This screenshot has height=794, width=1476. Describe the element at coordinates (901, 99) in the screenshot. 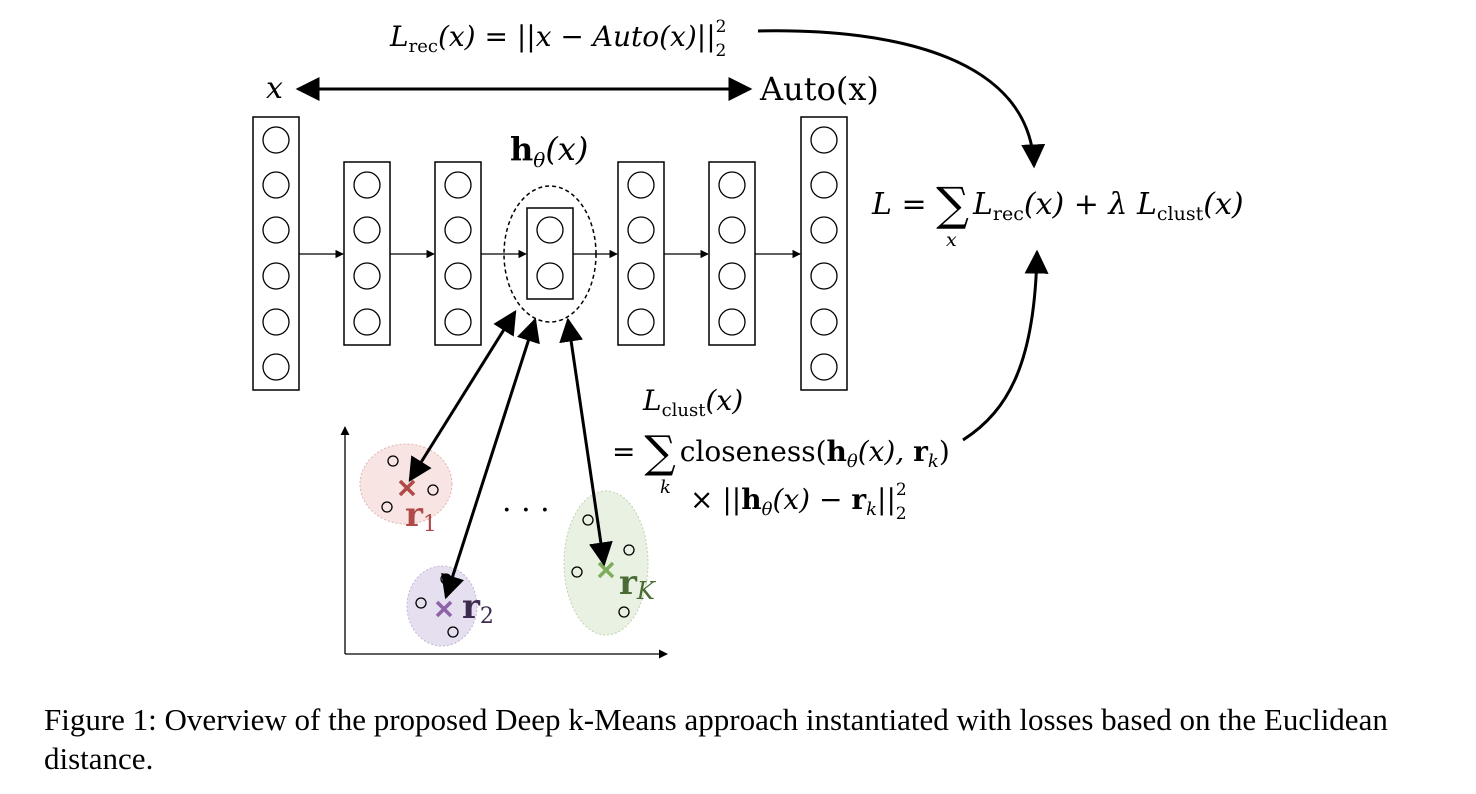

I see `rec-to-total-arrow` at that location.